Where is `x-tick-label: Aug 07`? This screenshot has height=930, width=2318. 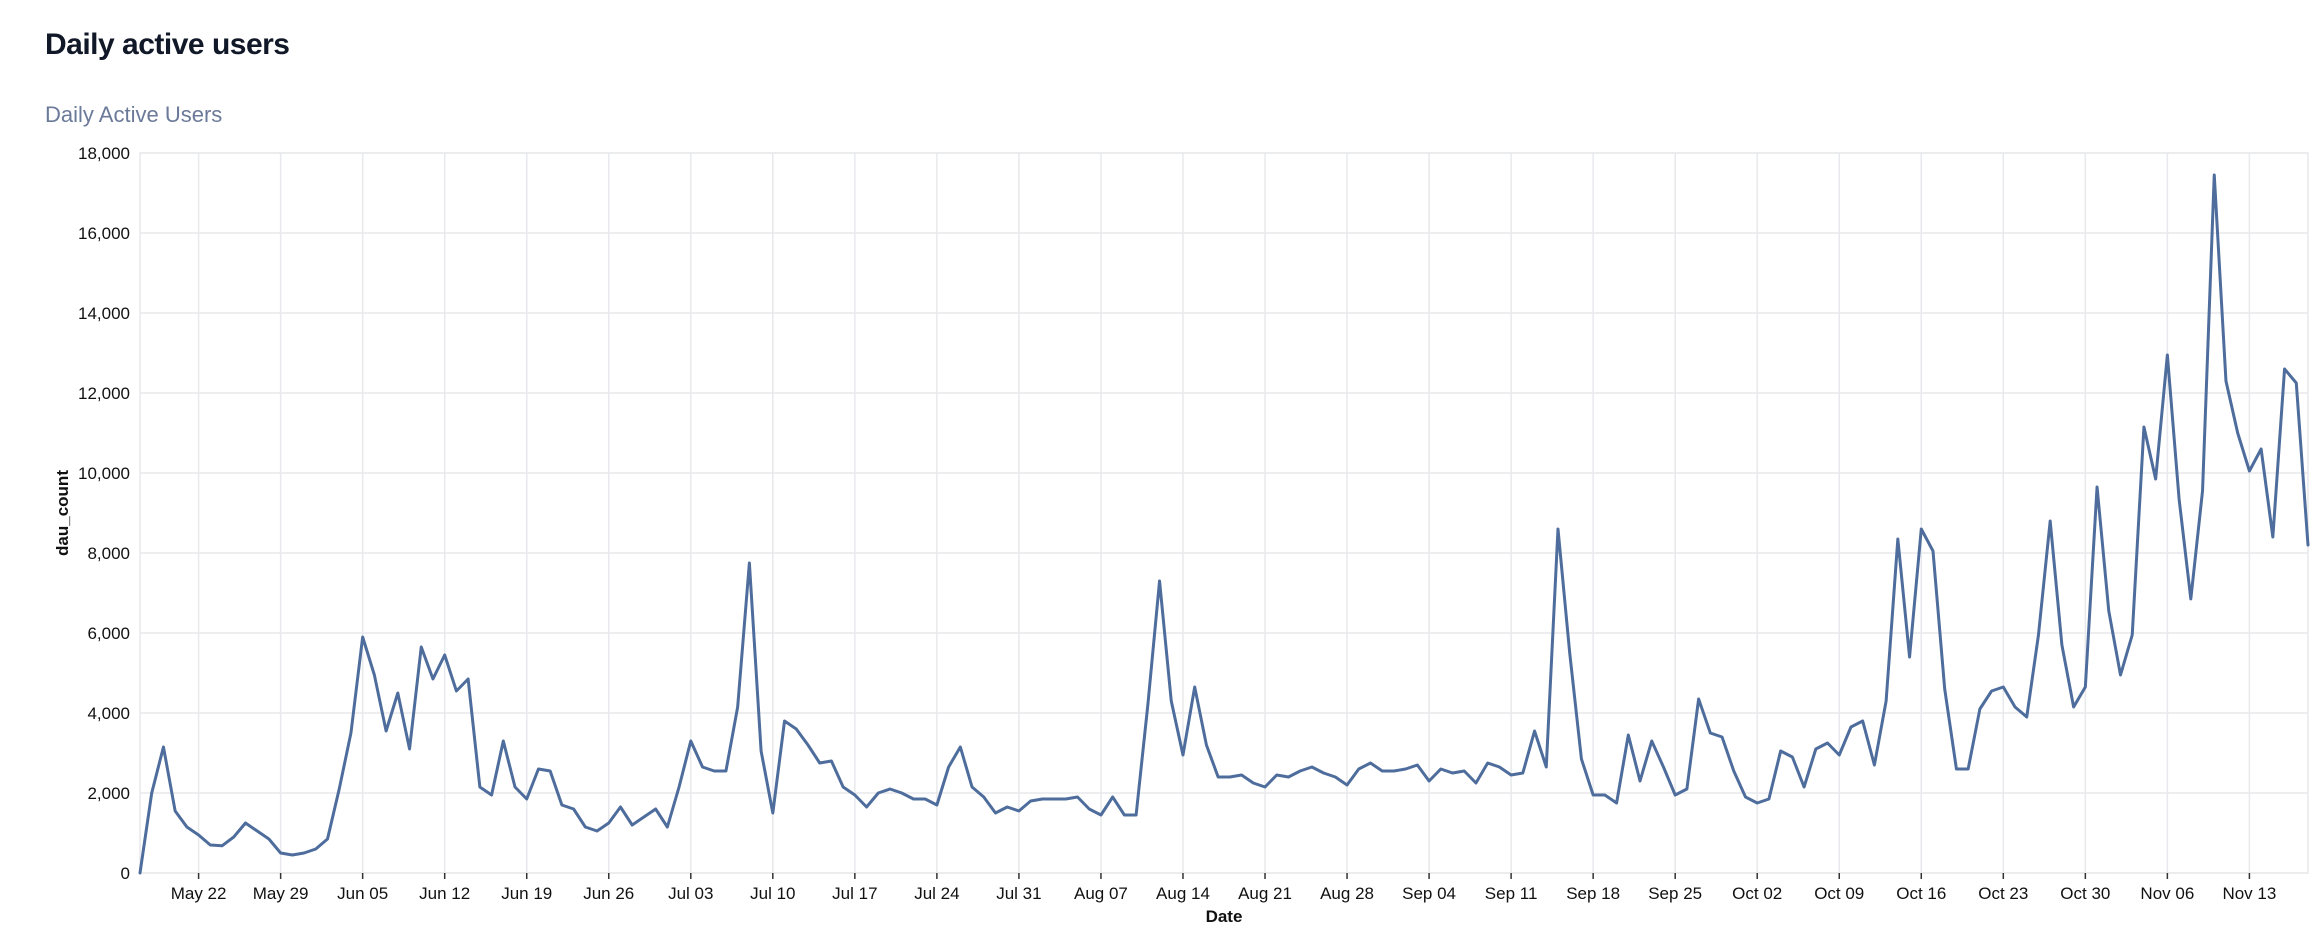
x-tick-label: Aug 07 is located at coordinates (1101, 893).